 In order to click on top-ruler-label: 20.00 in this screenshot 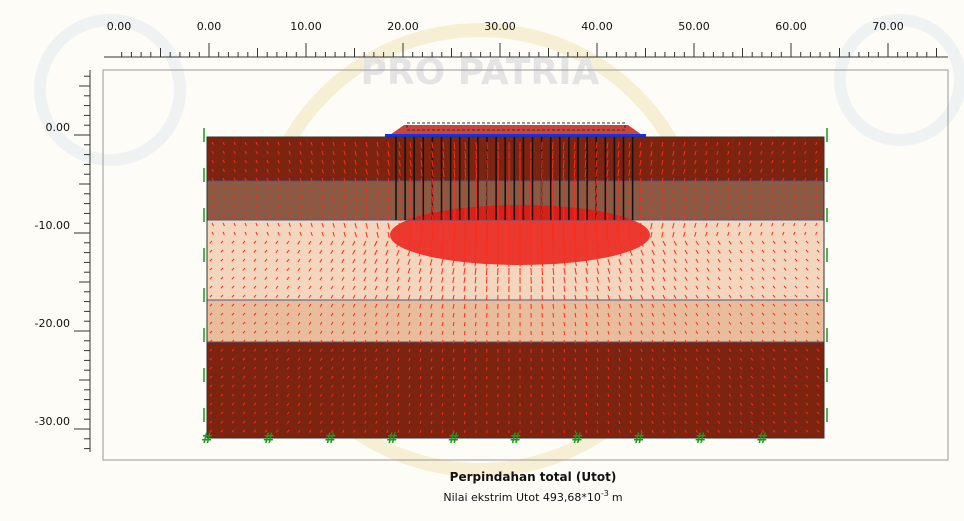, I will do `click(403, 26)`.